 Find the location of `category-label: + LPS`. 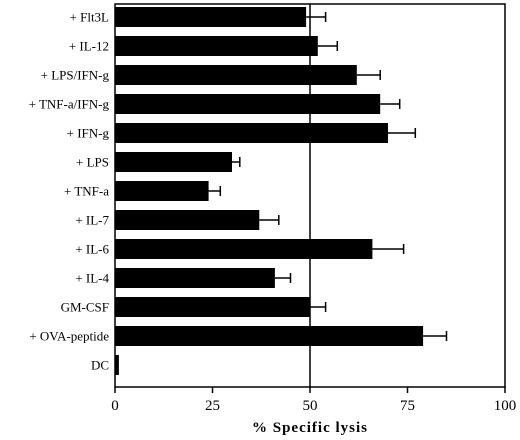

category-label: + LPS is located at coordinates (92, 162).